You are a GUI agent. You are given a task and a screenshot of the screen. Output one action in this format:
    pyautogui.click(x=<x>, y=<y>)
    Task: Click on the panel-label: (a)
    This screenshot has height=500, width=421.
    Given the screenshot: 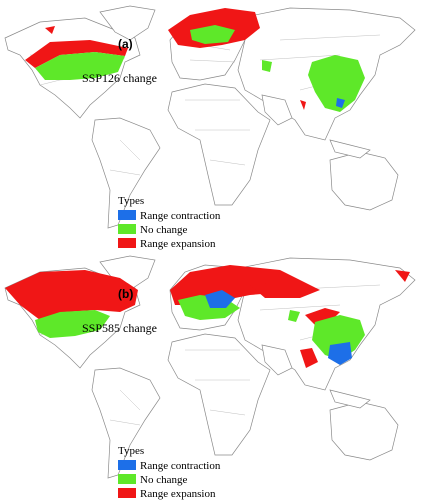 What is the action you would take?
    pyautogui.click(x=125, y=44)
    